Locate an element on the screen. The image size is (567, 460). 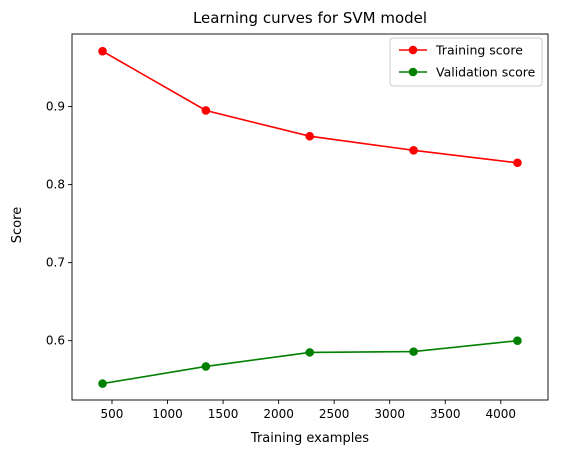
chart-title: Learning curves for SVM model is located at coordinates (310, 18).